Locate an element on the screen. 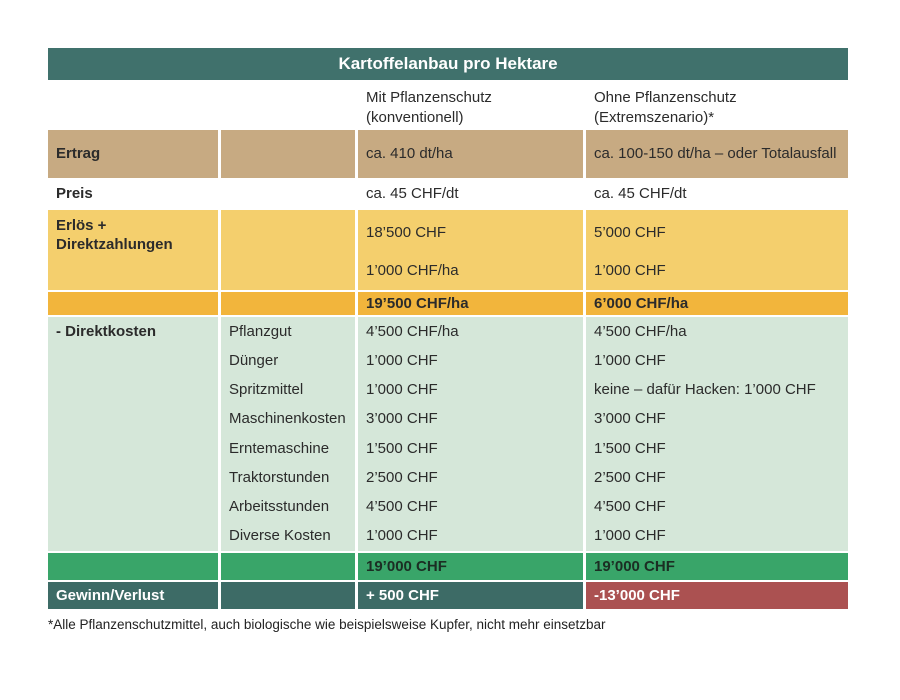 This screenshot has height=700, width=900. kosten-value-mit: 2’500 CHF is located at coordinates (402, 477).